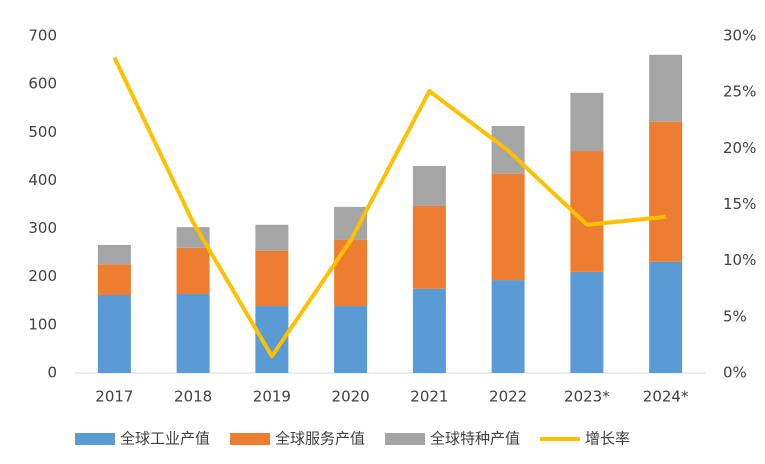  I want to click on x-tick-label: 2023*, so click(587, 397).